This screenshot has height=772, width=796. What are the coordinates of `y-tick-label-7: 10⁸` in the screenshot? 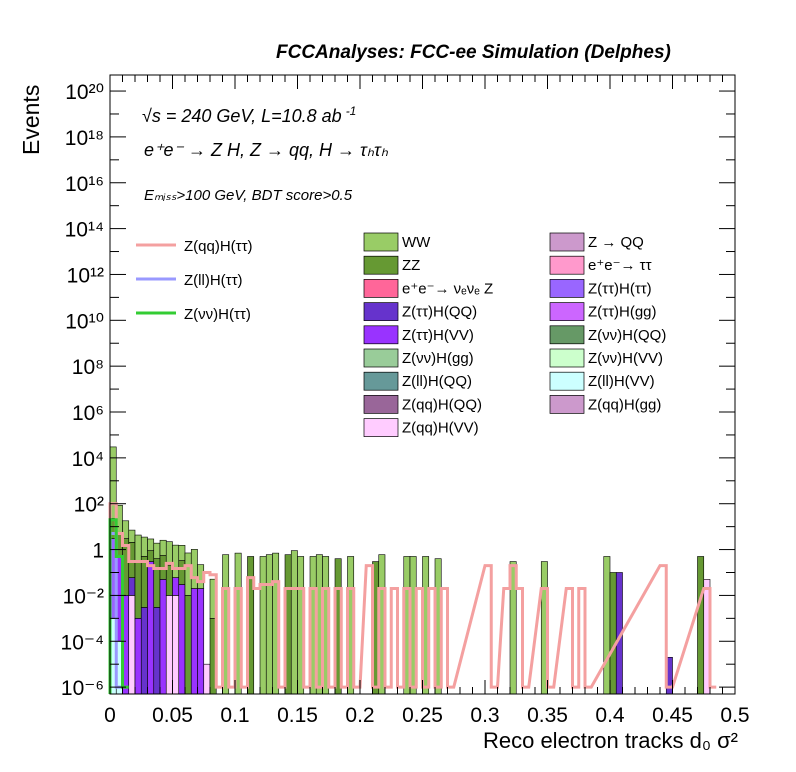 It's located at (88, 367).